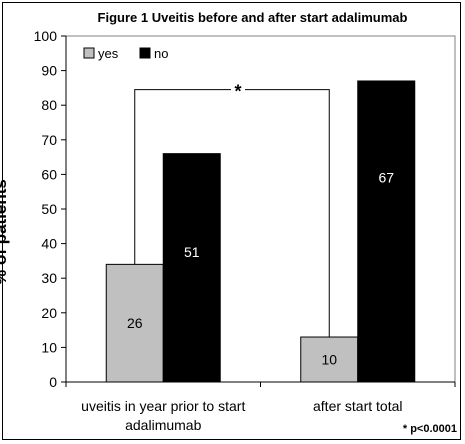 Image resolution: width=465 pixels, height=444 pixels. Describe the element at coordinates (145, 53) in the screenshot. I see `legend-swatch-no` at that location.